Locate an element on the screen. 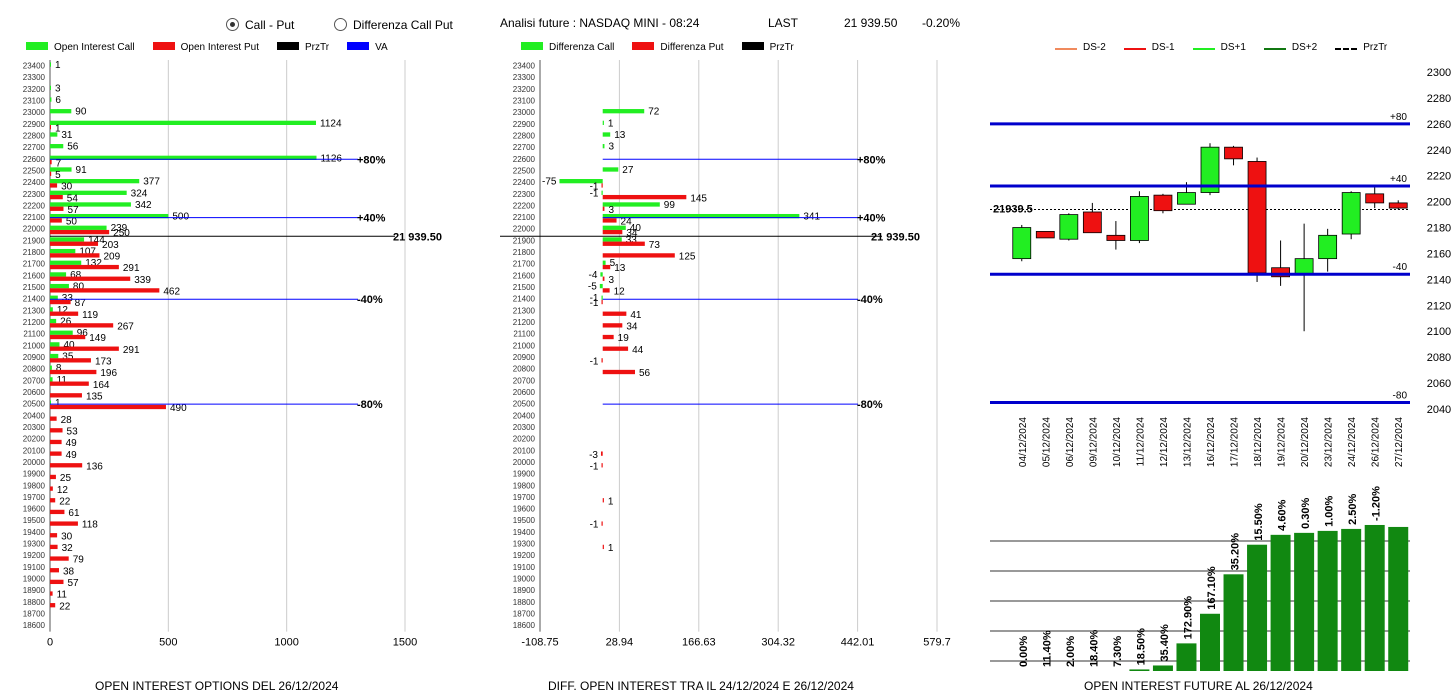 The width and height of the screenshot is (1451, 696). radio-call-put: Call - Put is located at coordinates (260, 25).